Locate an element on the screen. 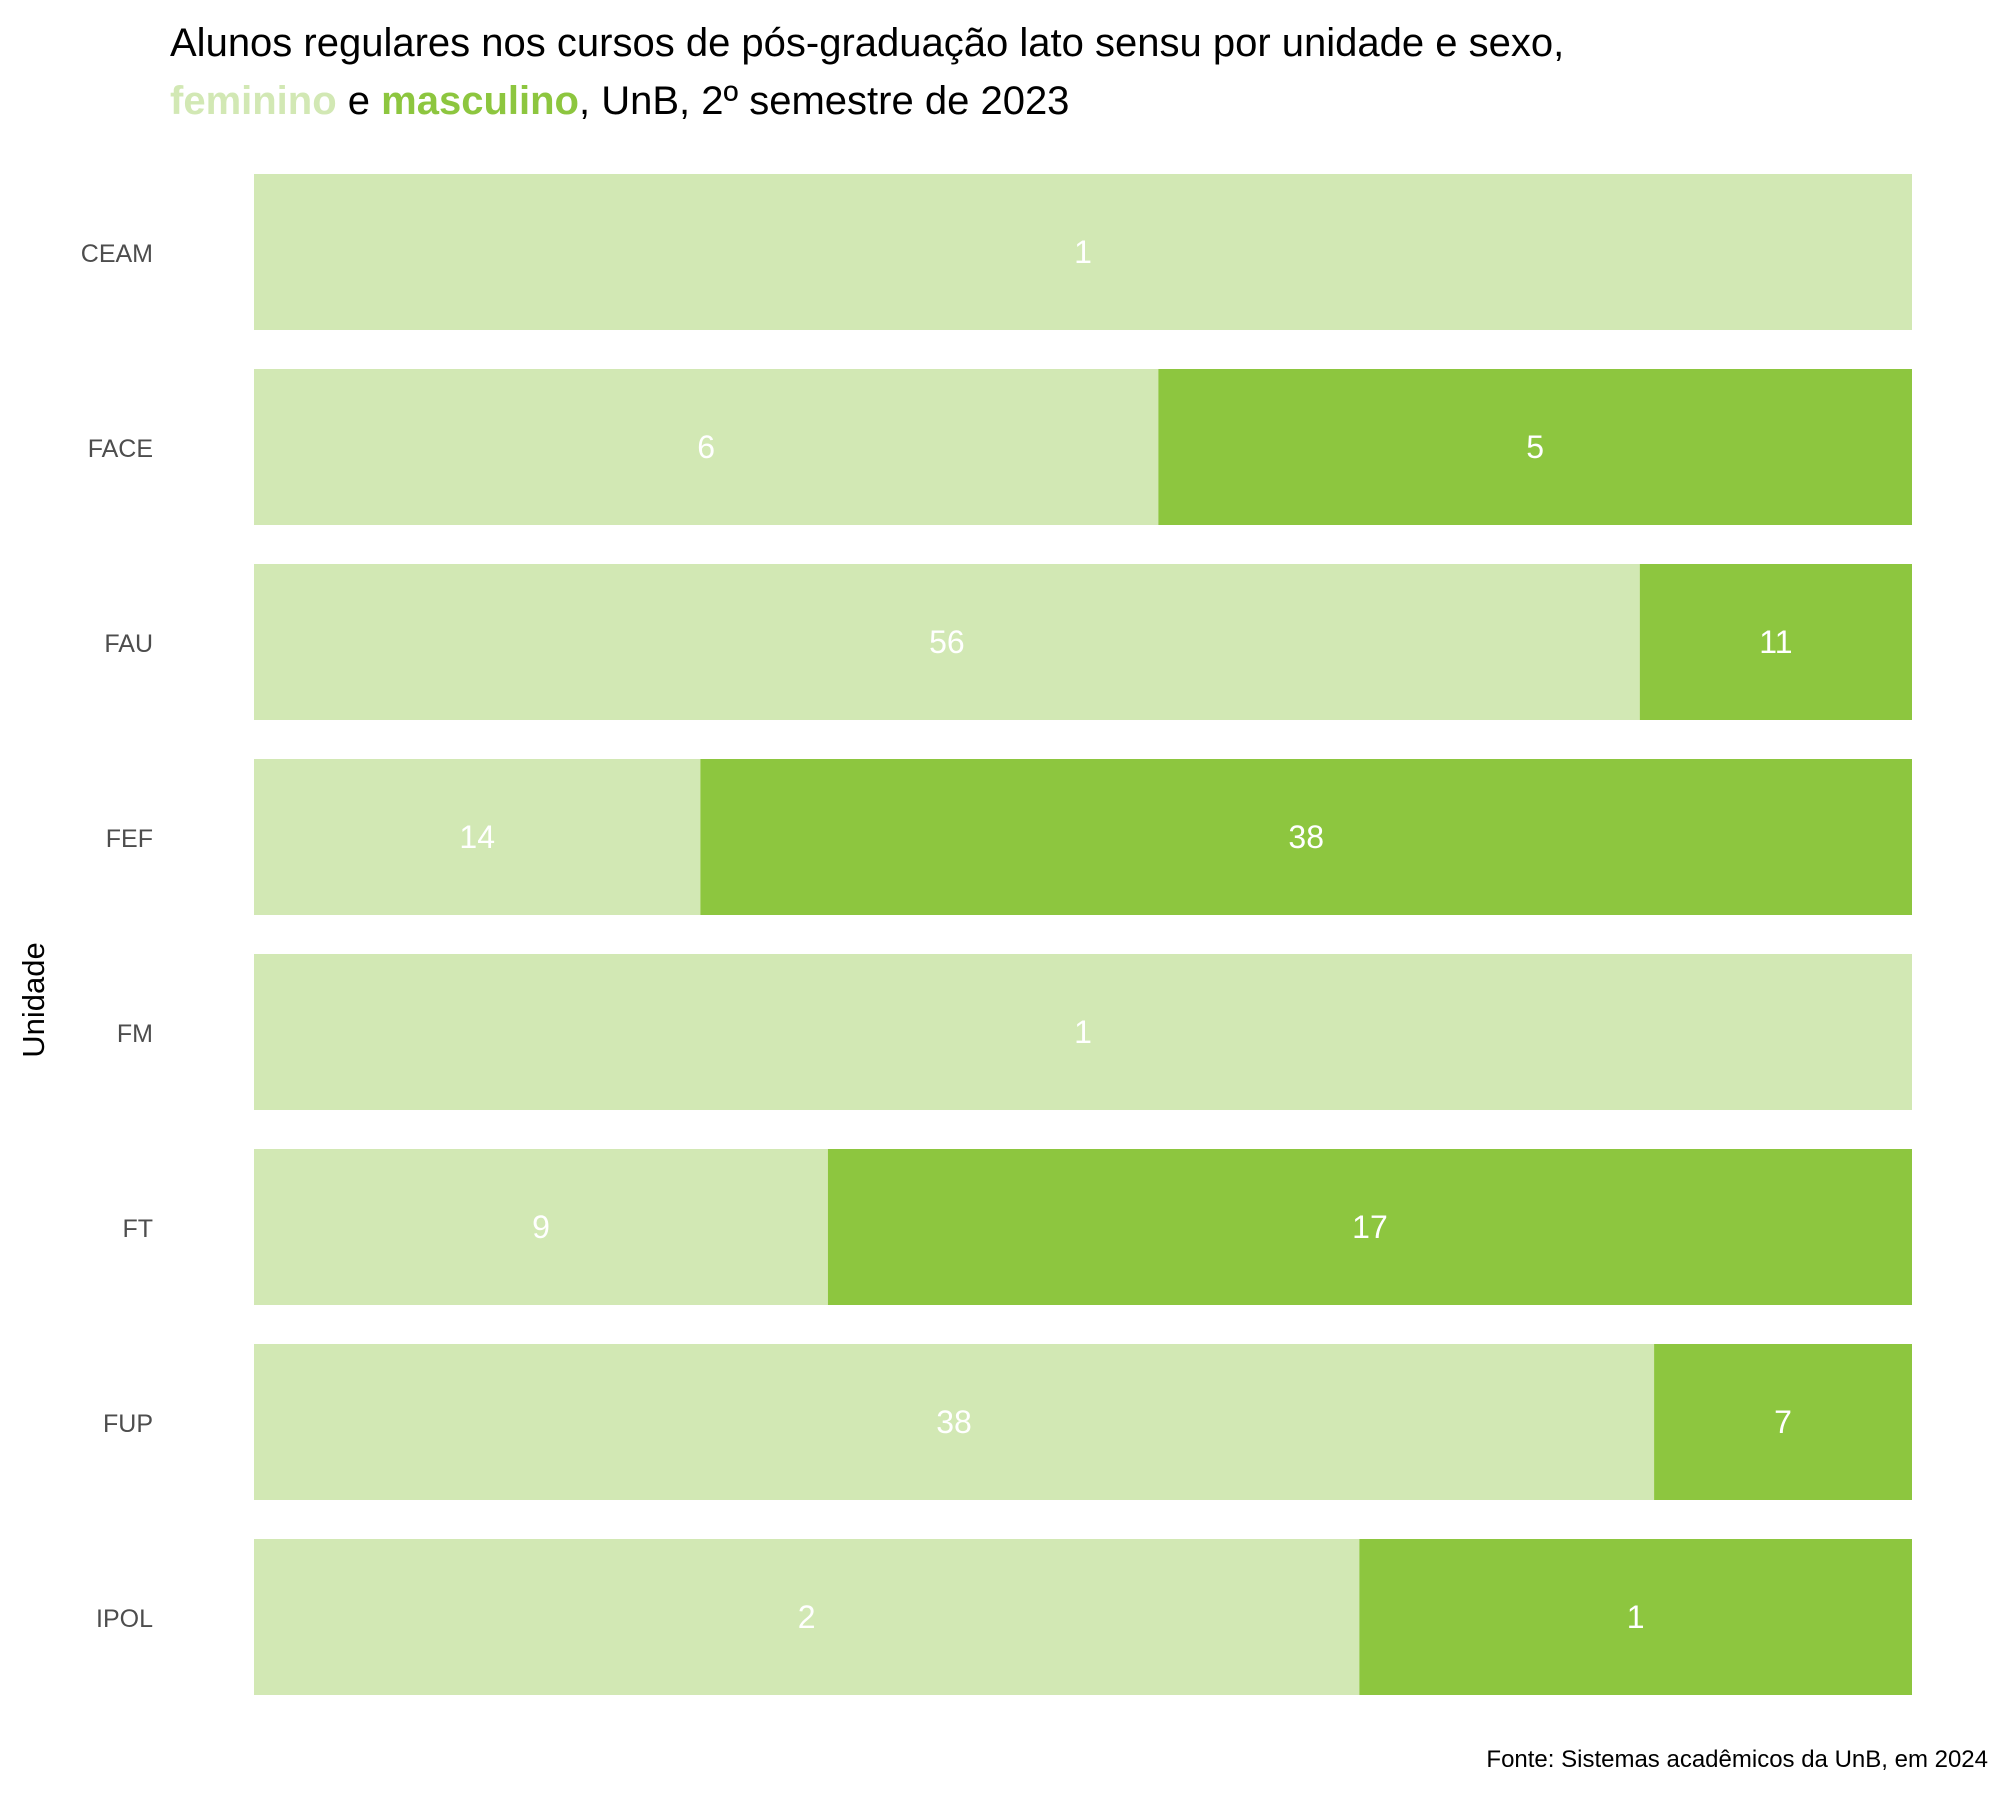 Image resolution: width=2000 pixels, height=1799 pixels. bar-fef-feminino is located at coordinates (477, 837).